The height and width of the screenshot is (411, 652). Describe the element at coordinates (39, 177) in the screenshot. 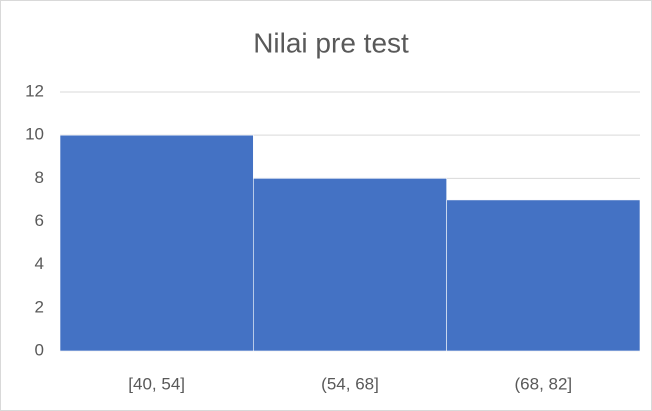

I see `y-tick-label: 8` at that location.